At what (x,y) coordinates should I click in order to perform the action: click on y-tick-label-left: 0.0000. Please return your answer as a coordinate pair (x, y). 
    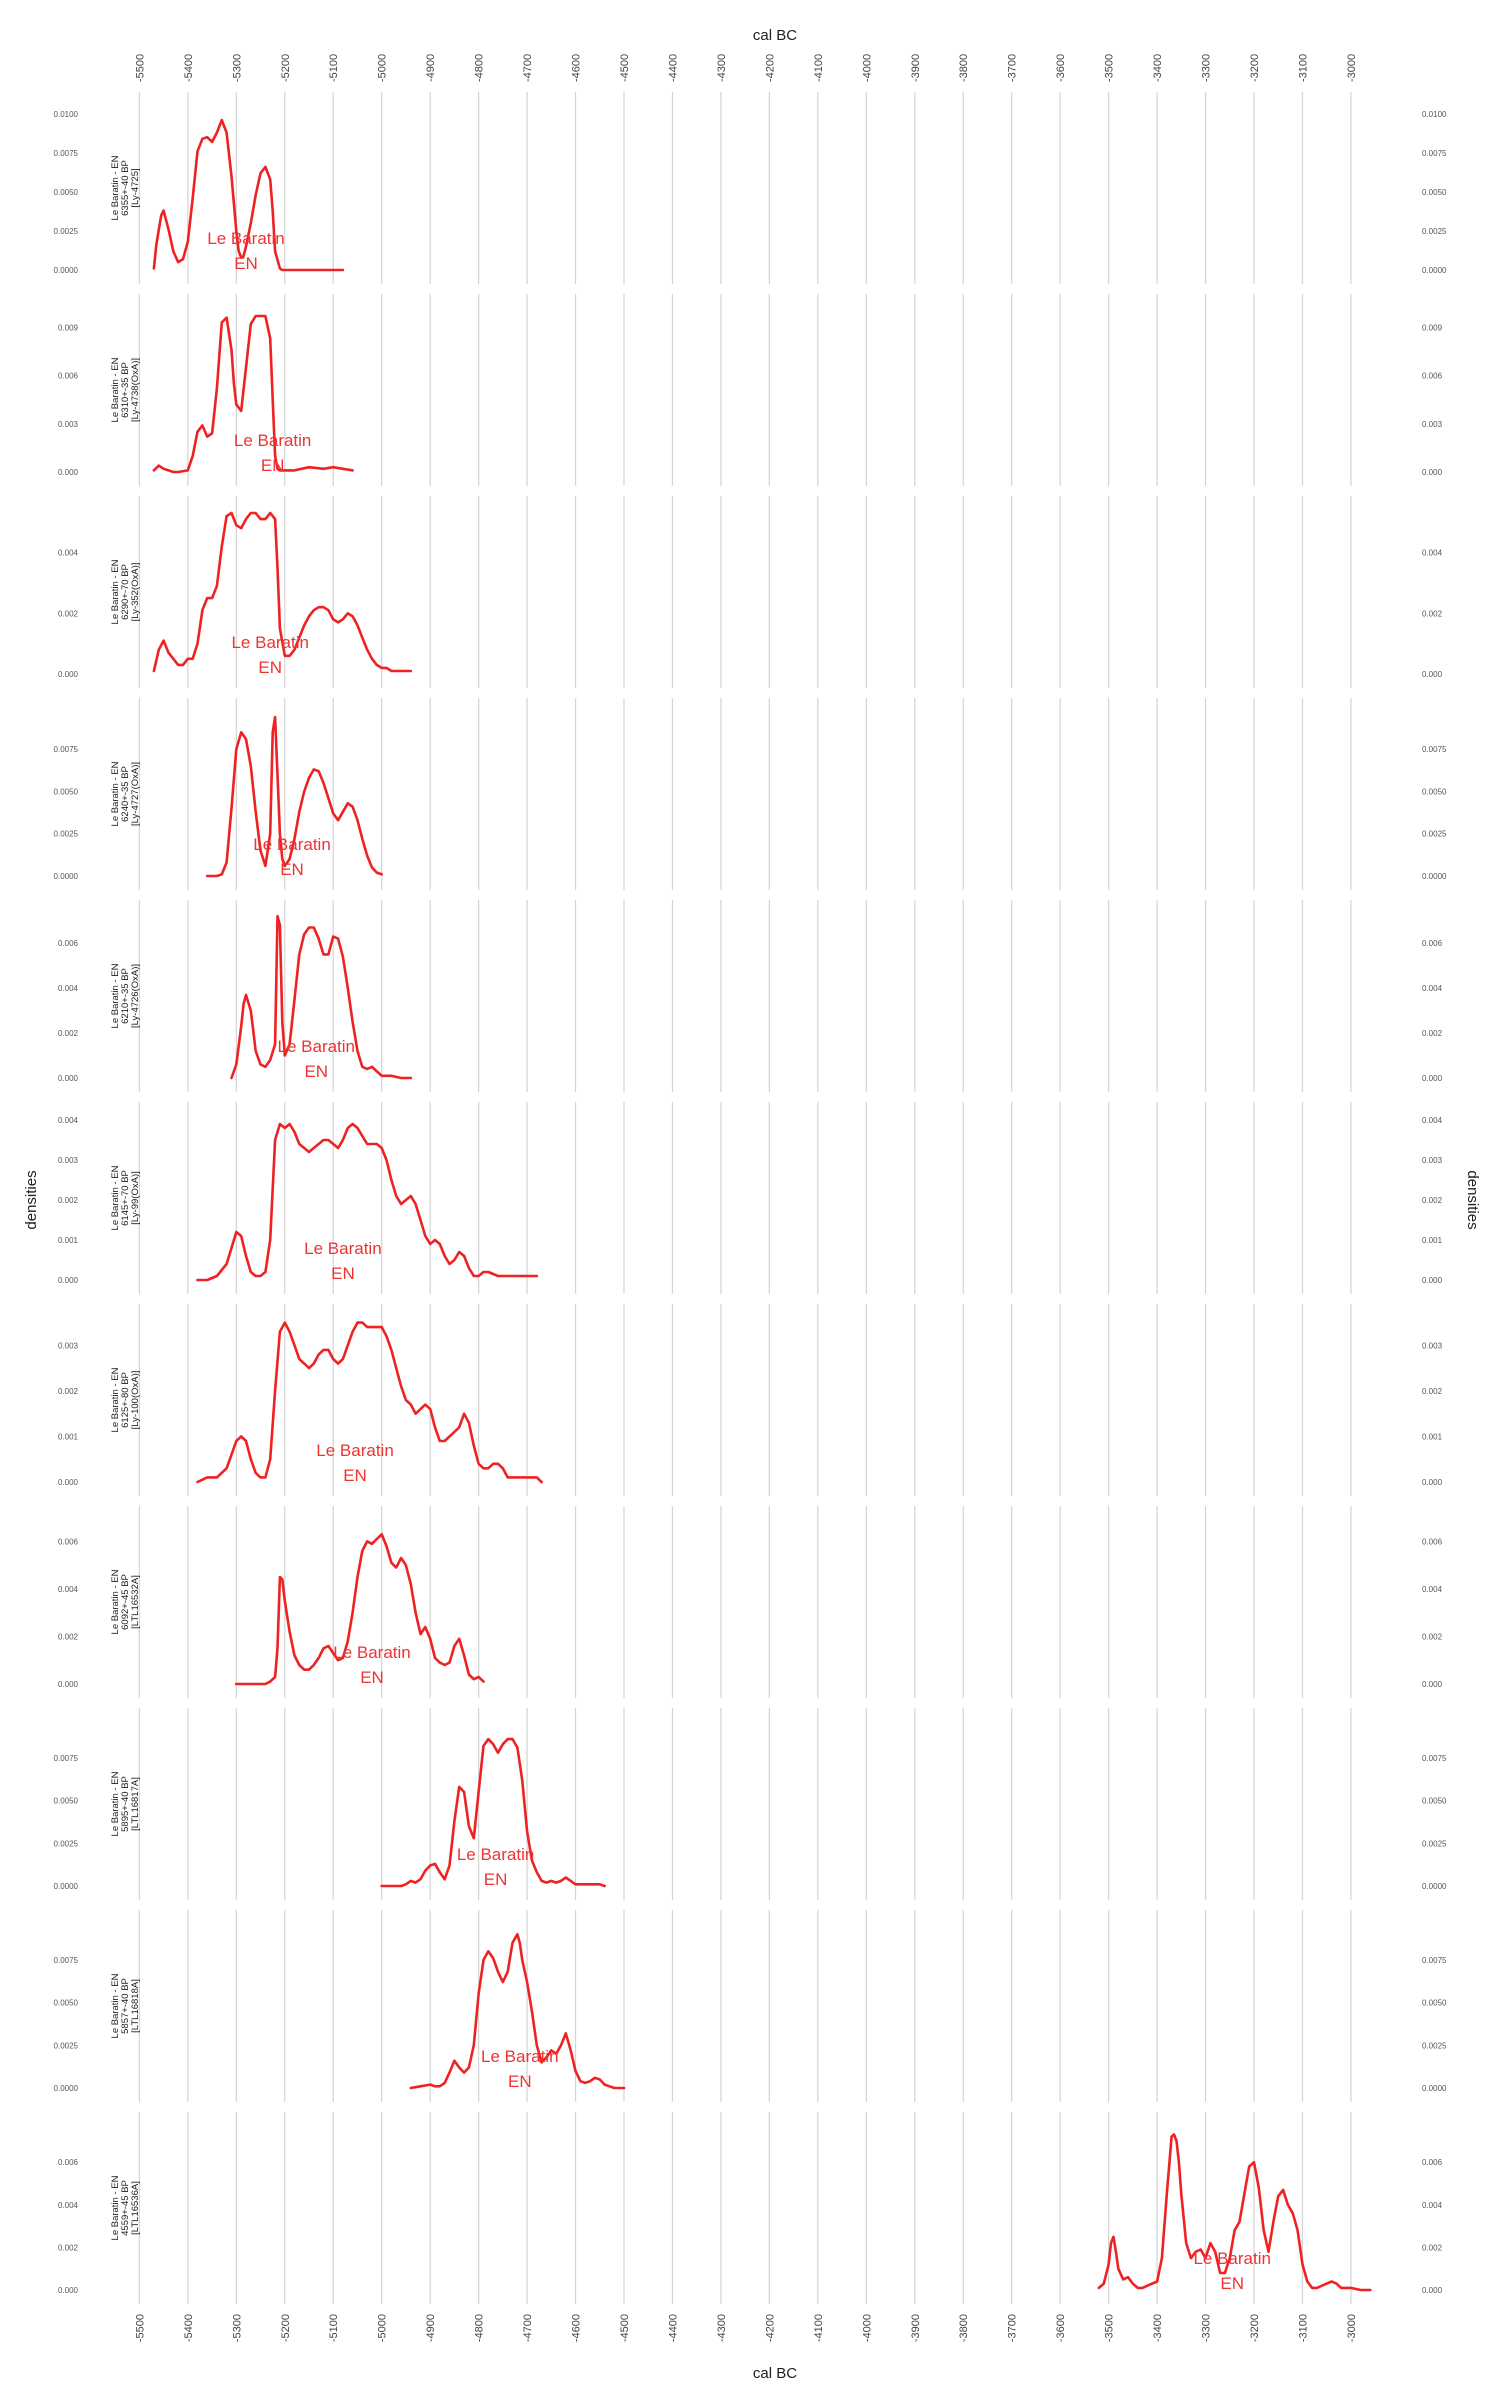
    Looking at the image, I should click on (66, 270).